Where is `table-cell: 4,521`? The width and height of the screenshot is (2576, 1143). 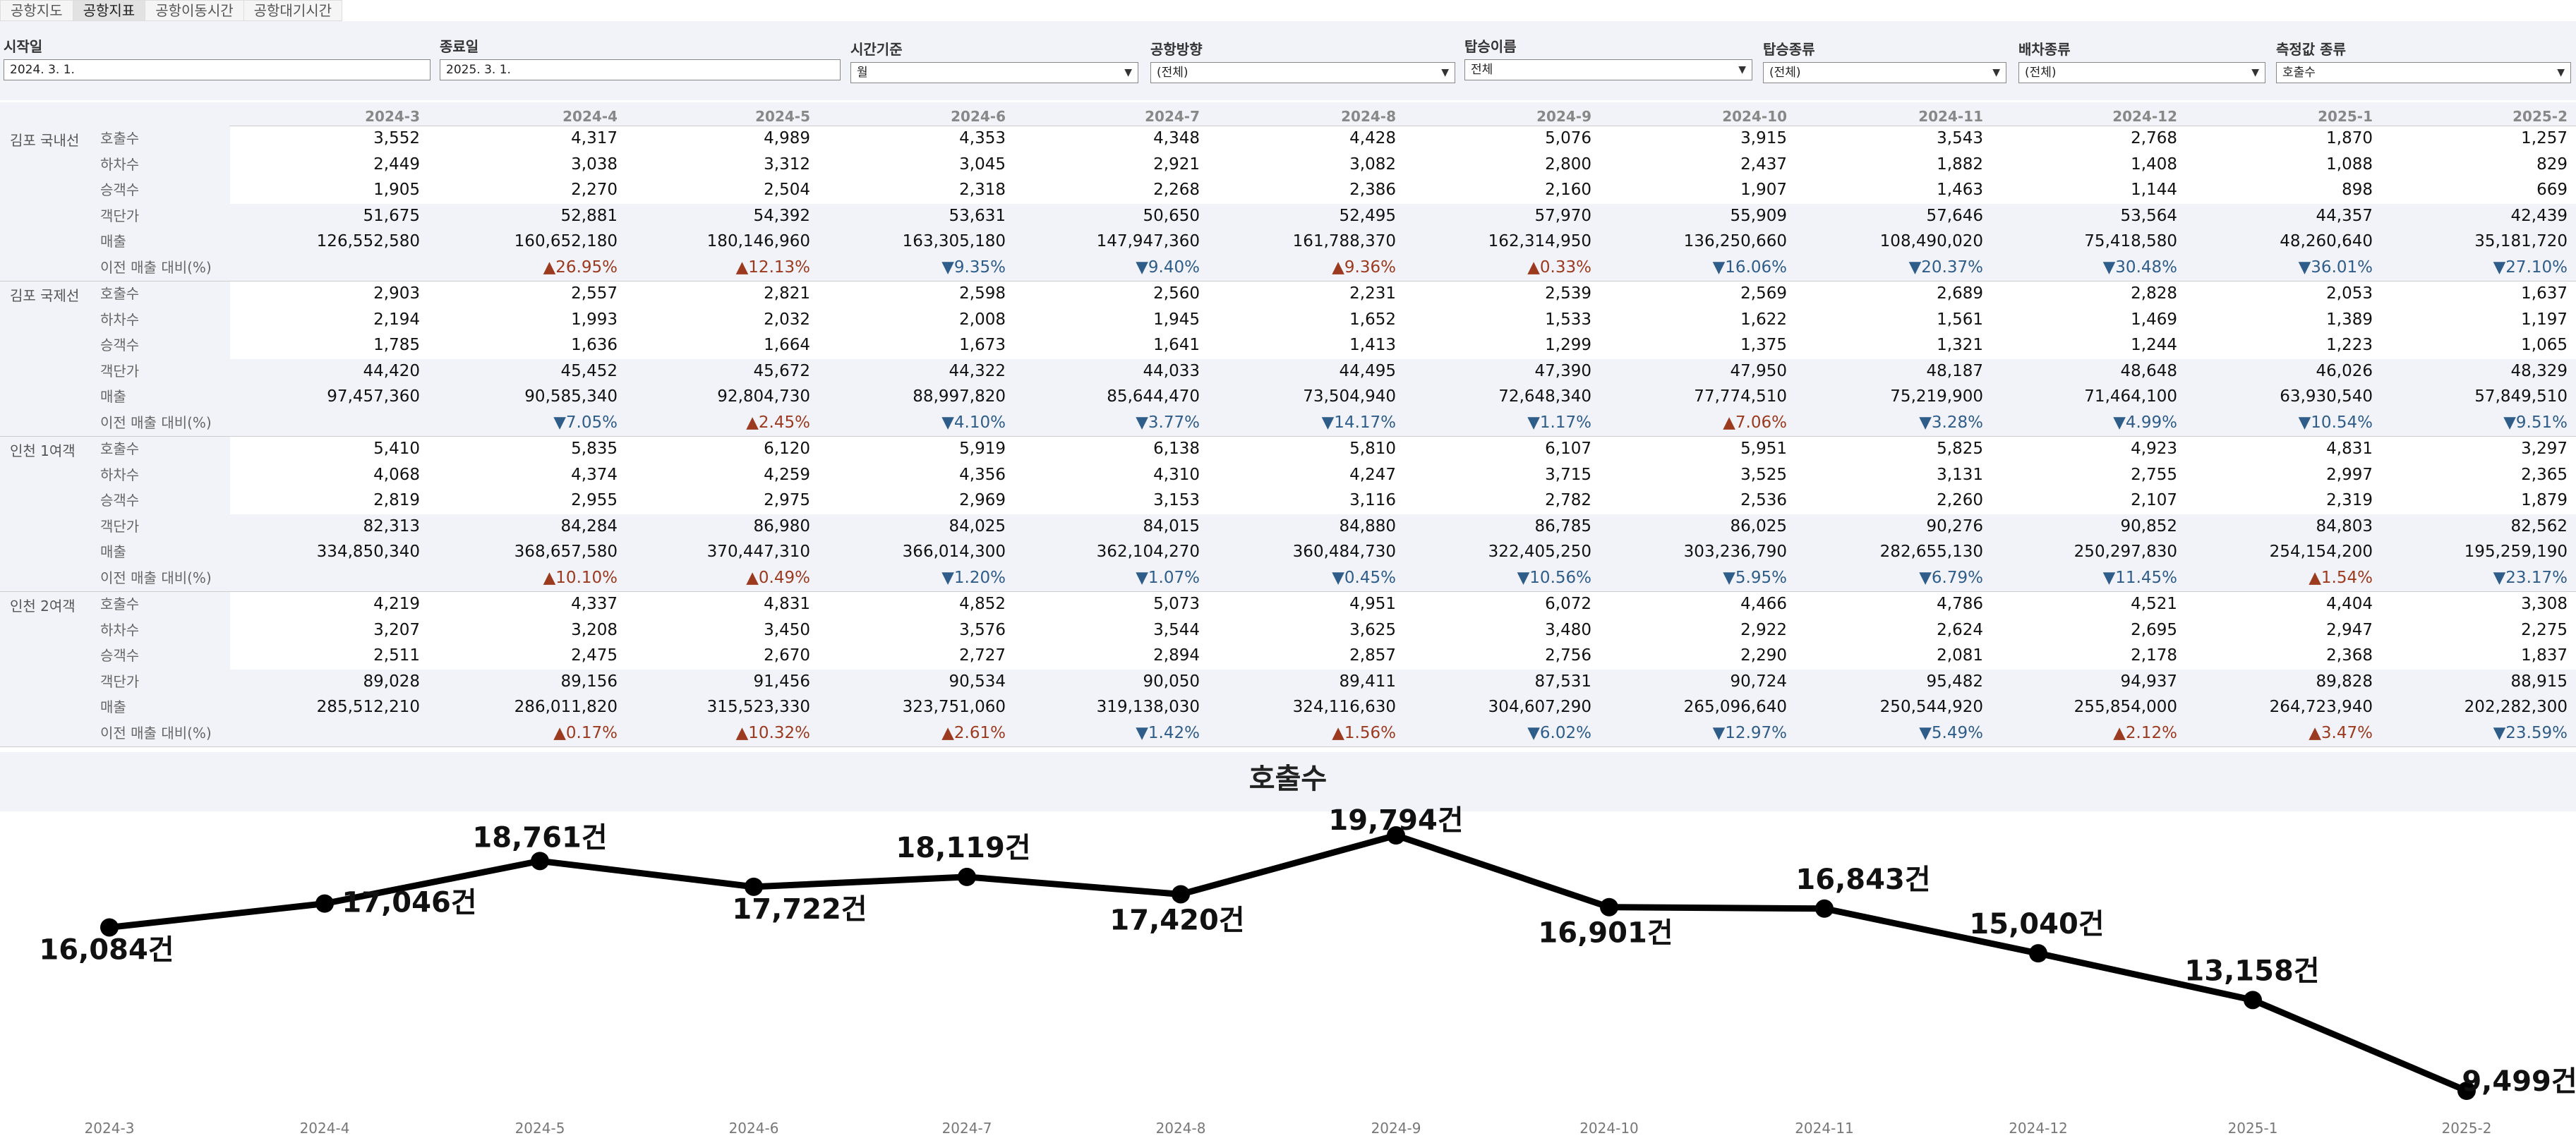 table-cell: 4,521 is located at coordinates (2154, 604).